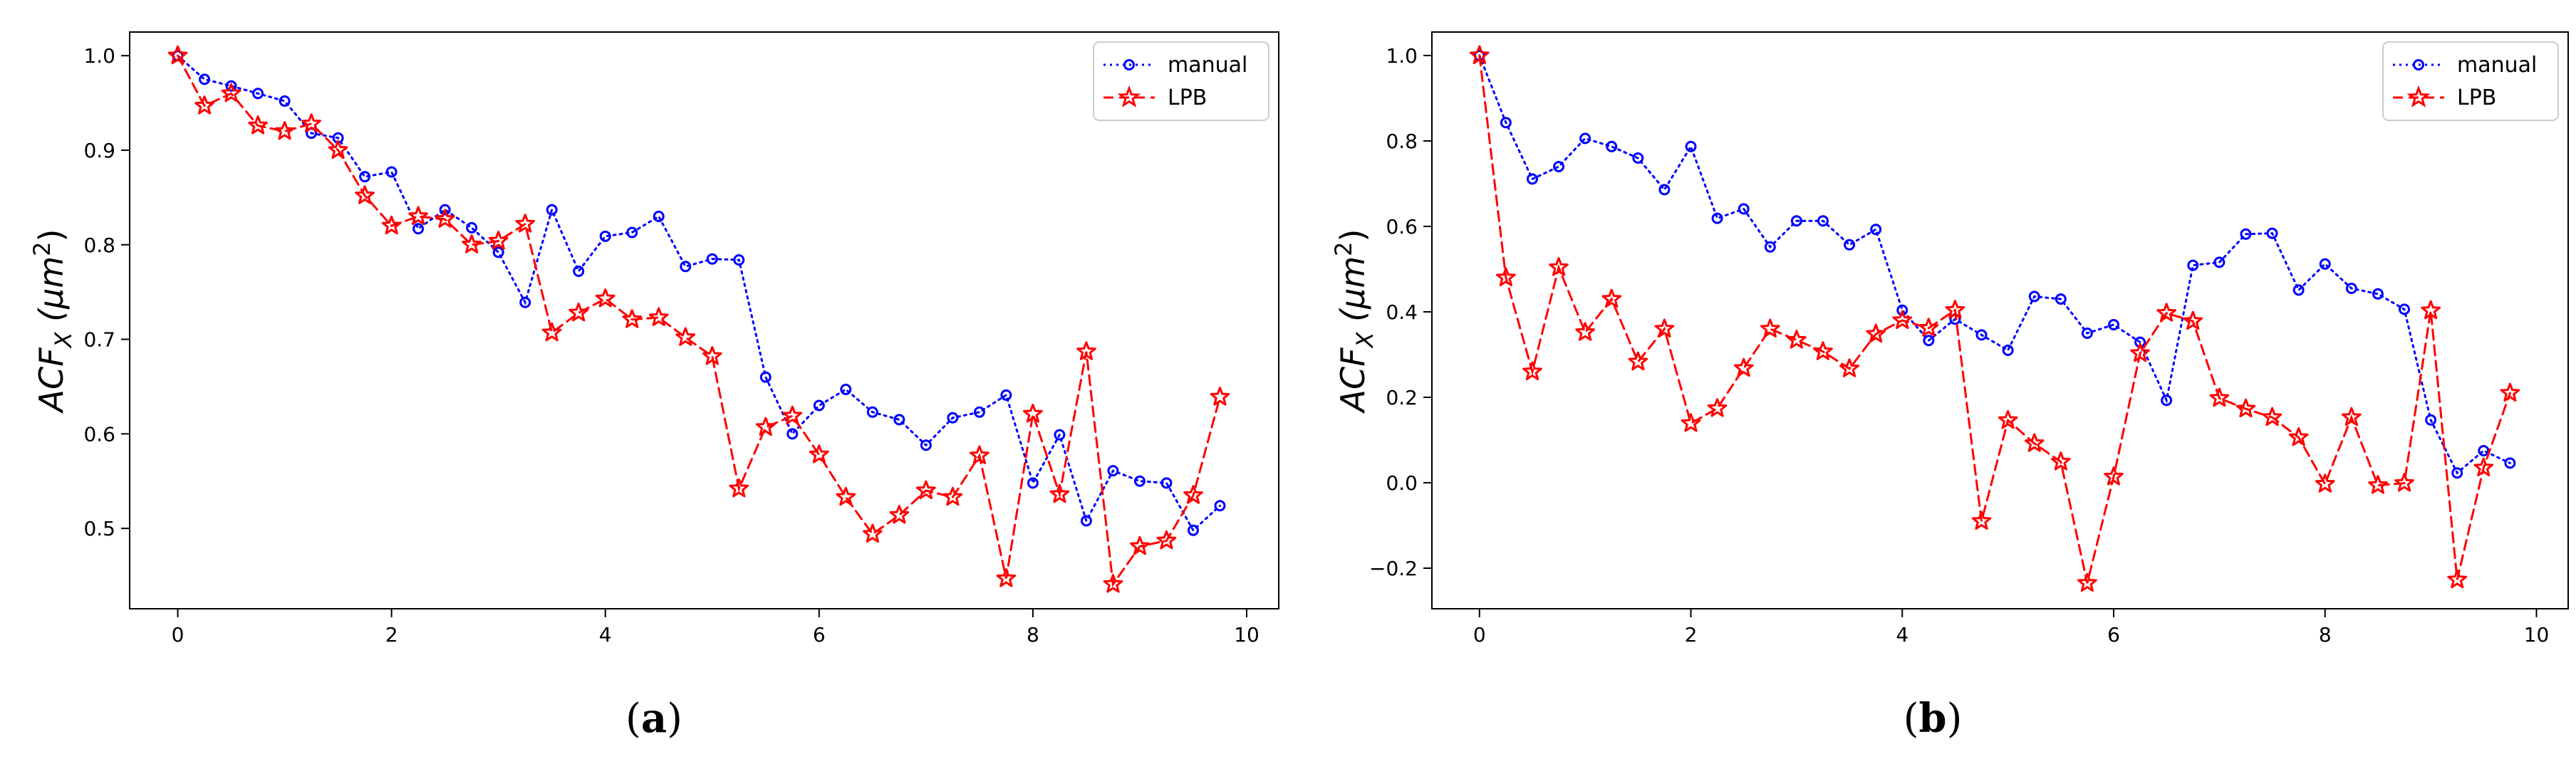 This screenshot has height=759, width=2576. What do you see at coordinates (2418, 64) in the screenshot?
I see `legend-marker-manual` at bounding box center [2418, 64].